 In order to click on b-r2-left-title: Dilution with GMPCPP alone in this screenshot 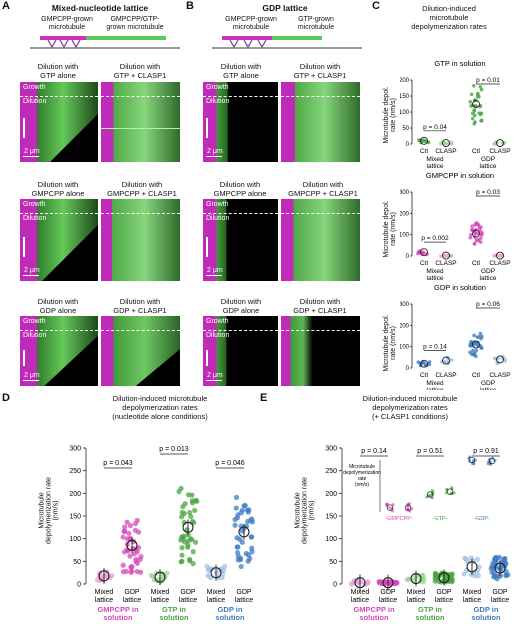, I will do `click(240, 189)`.